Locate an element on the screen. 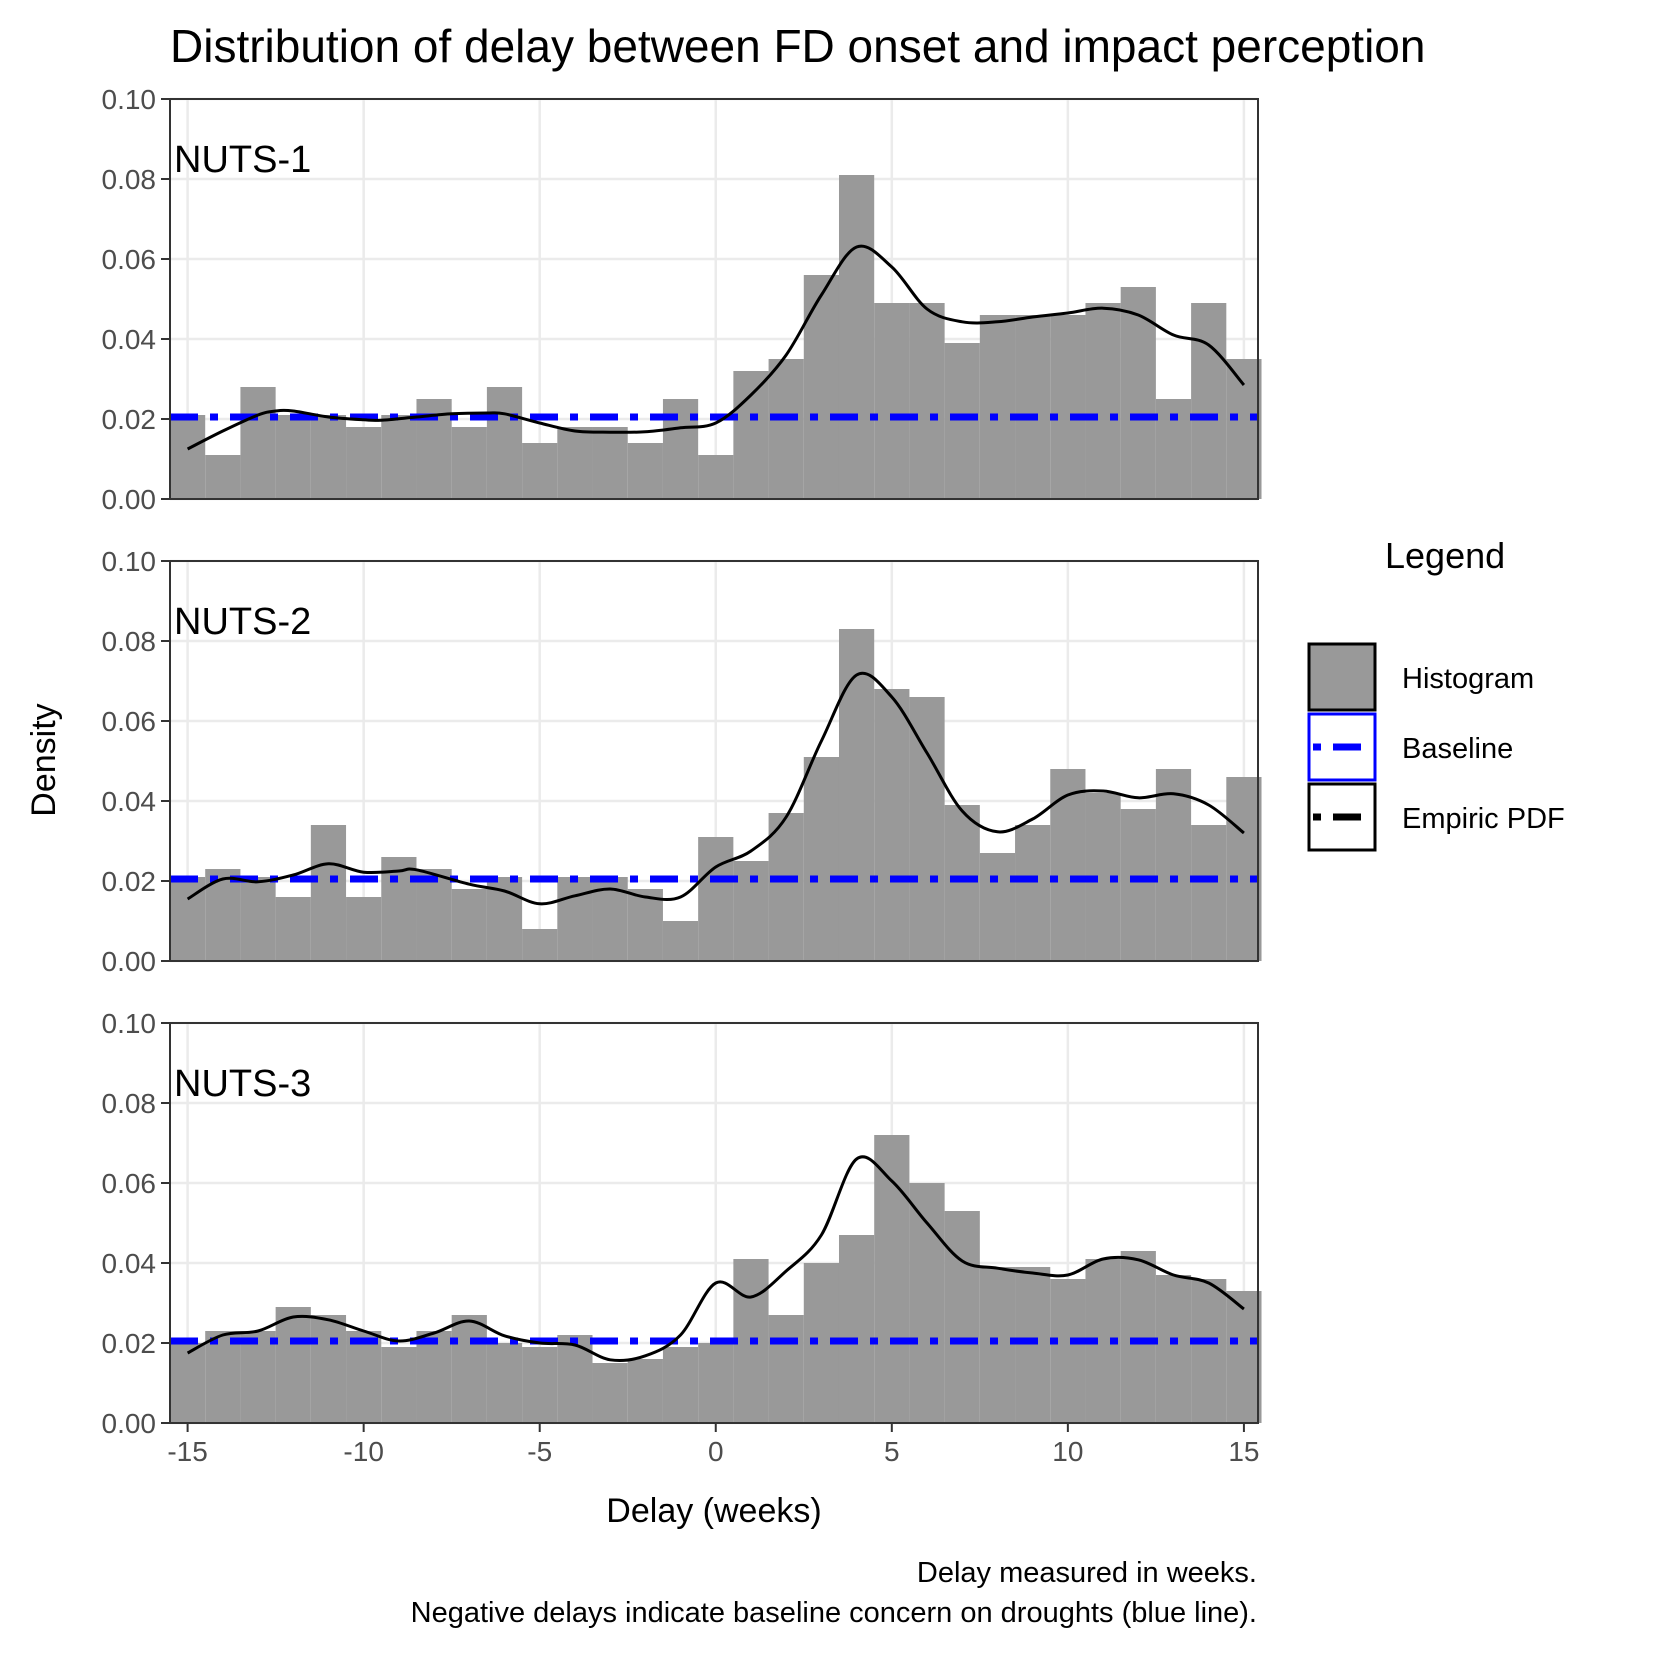  x-axis-ticks: -15 -10 -5 0 5 10 15 is located at coordinates (713, 1445).